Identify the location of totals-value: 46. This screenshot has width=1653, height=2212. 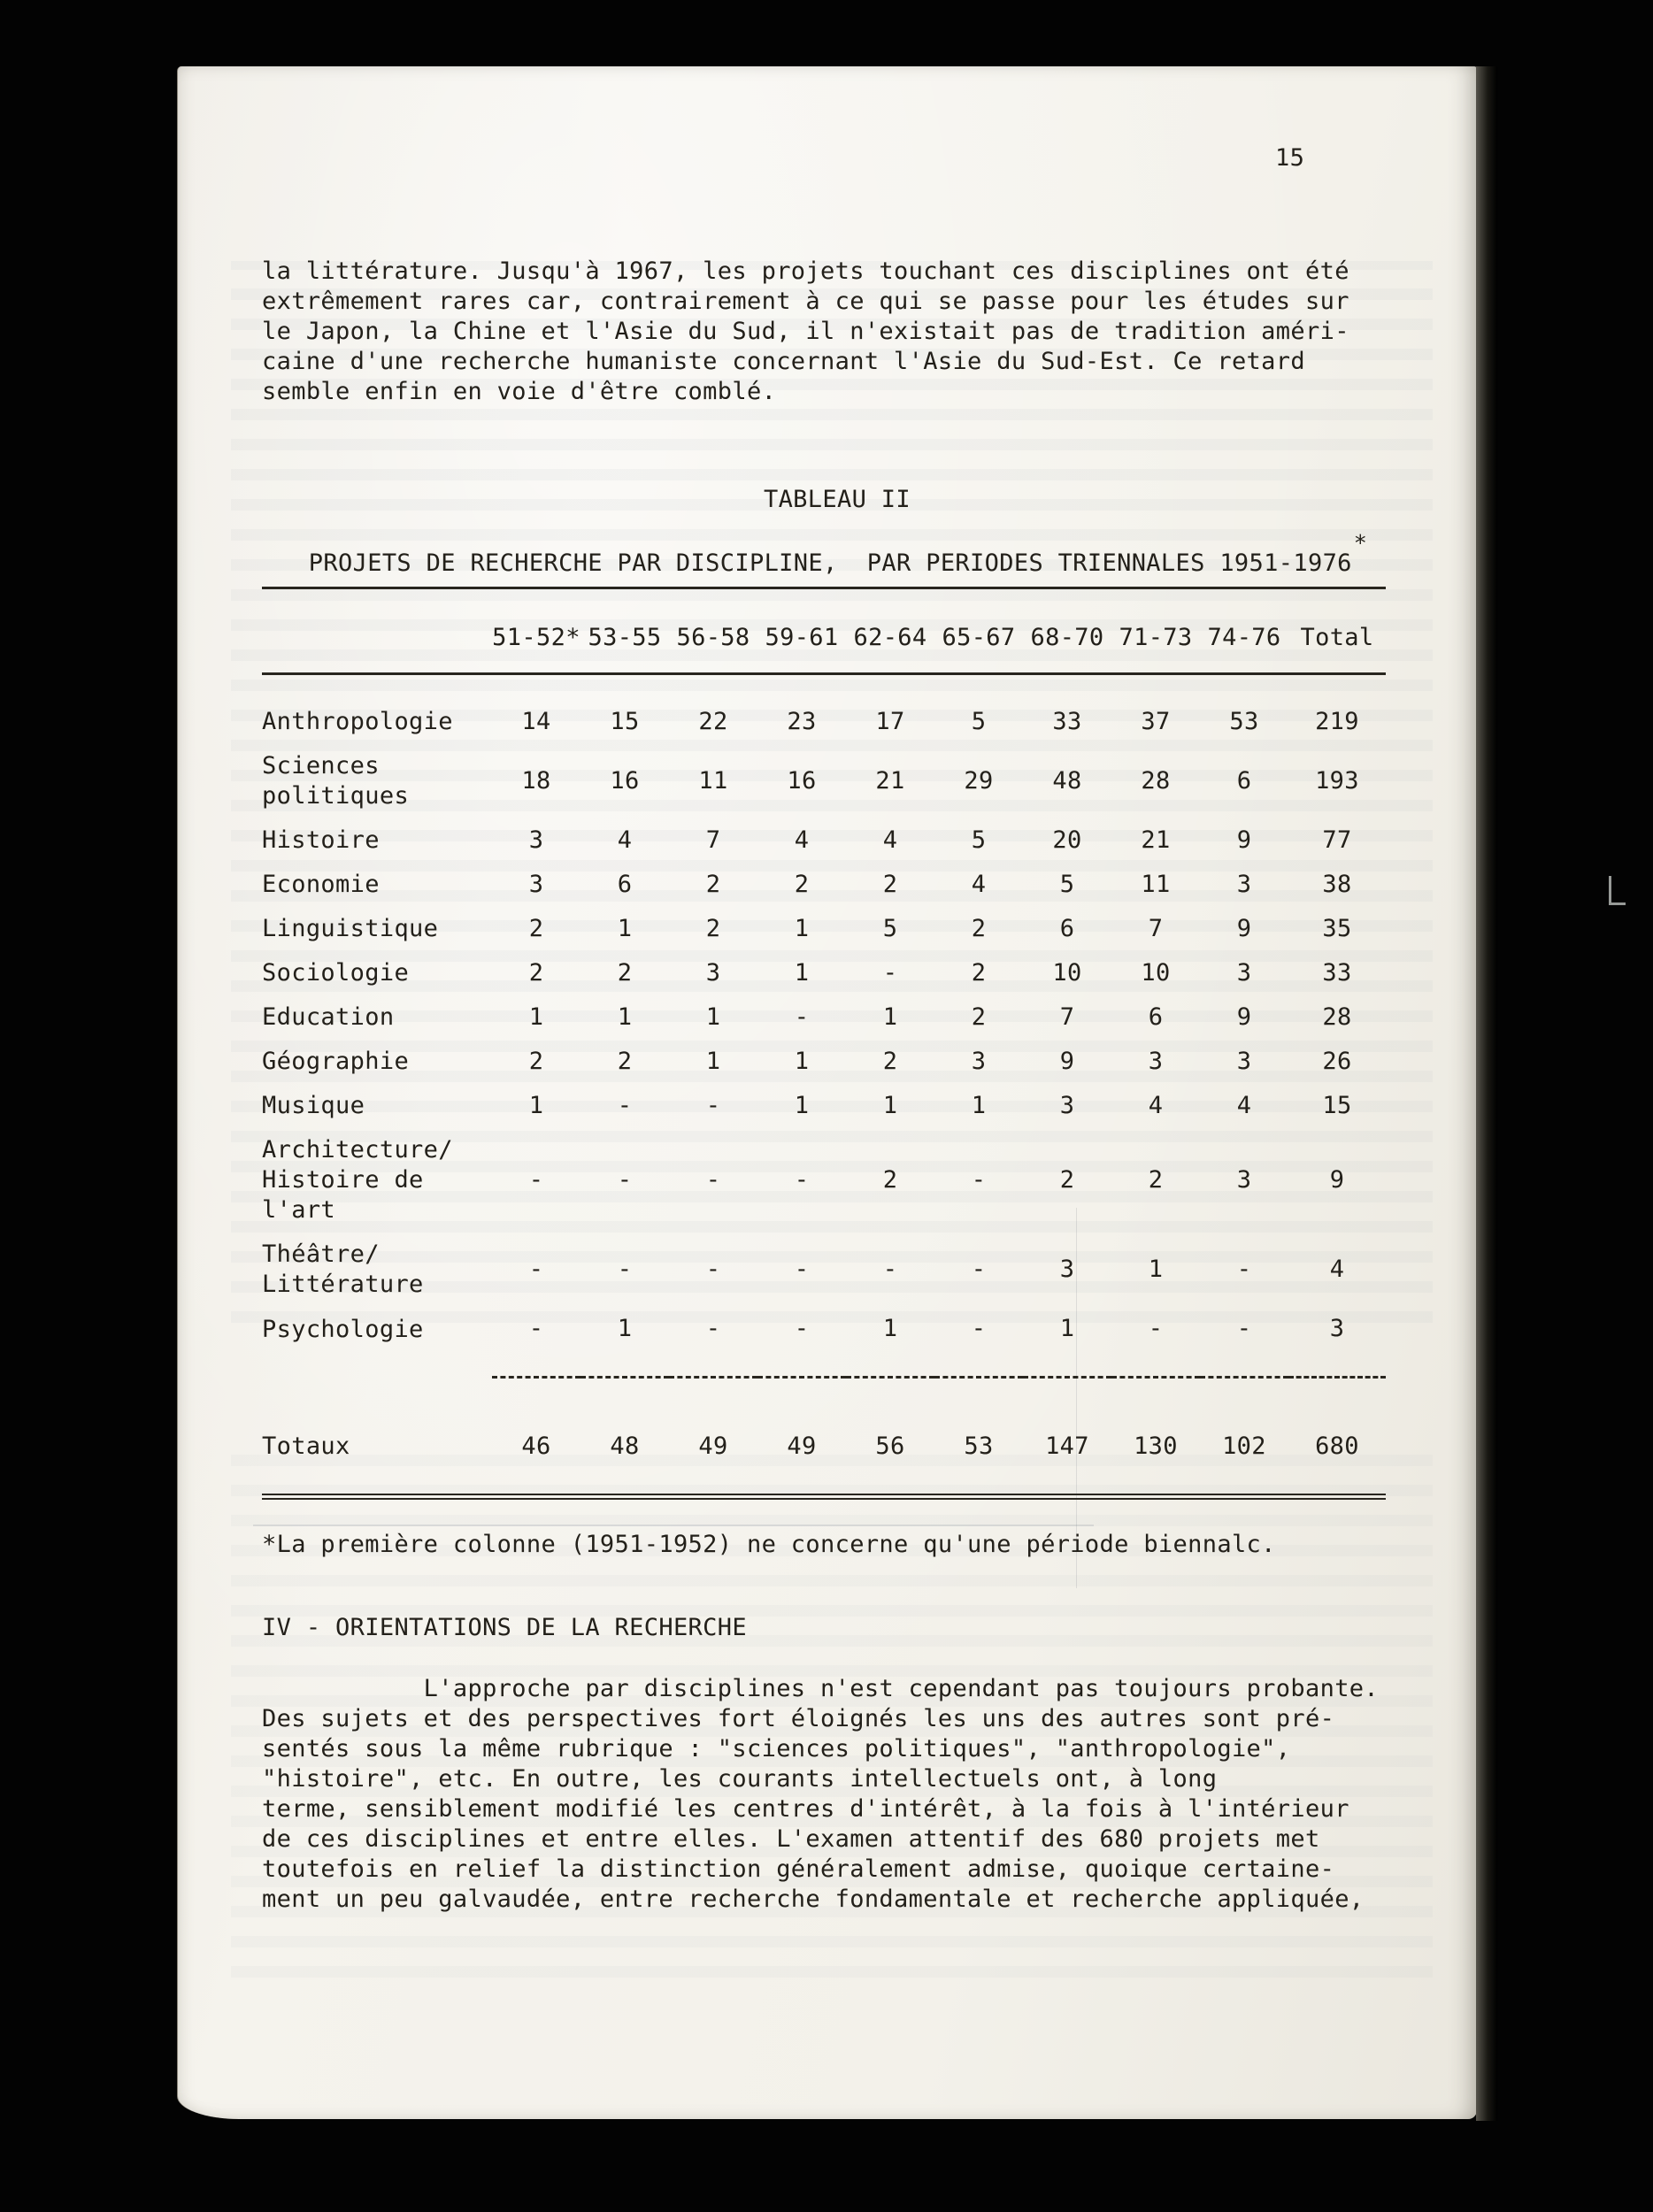
(536, 1446).